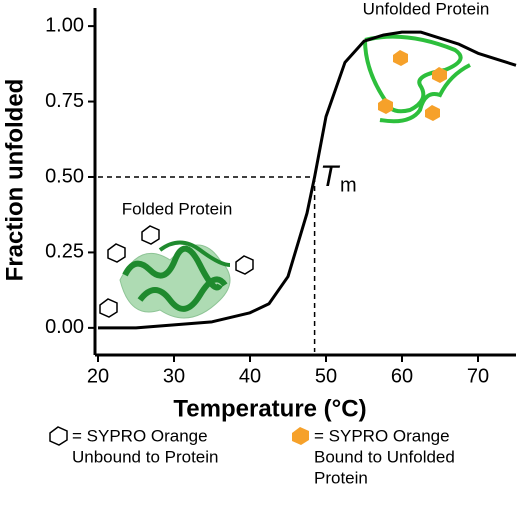  Describe the element at coordinates (64, 327) in the screenshot. I see `y-tick-label: 0.00` at that location.